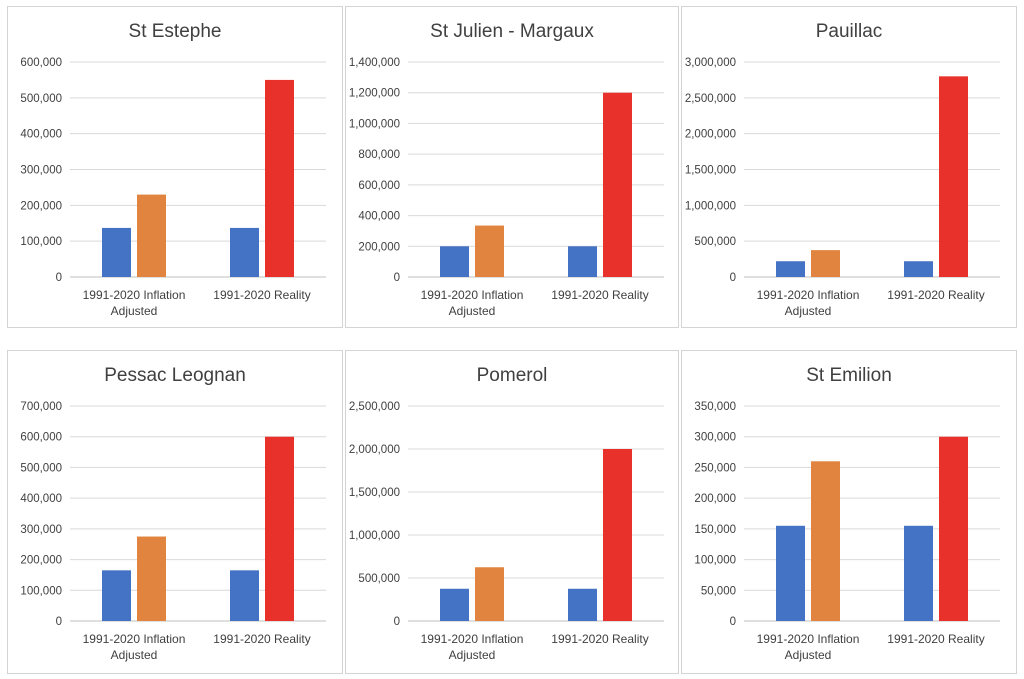  I want to click on y-tick-label: 1,500,000, so click(374, 493).